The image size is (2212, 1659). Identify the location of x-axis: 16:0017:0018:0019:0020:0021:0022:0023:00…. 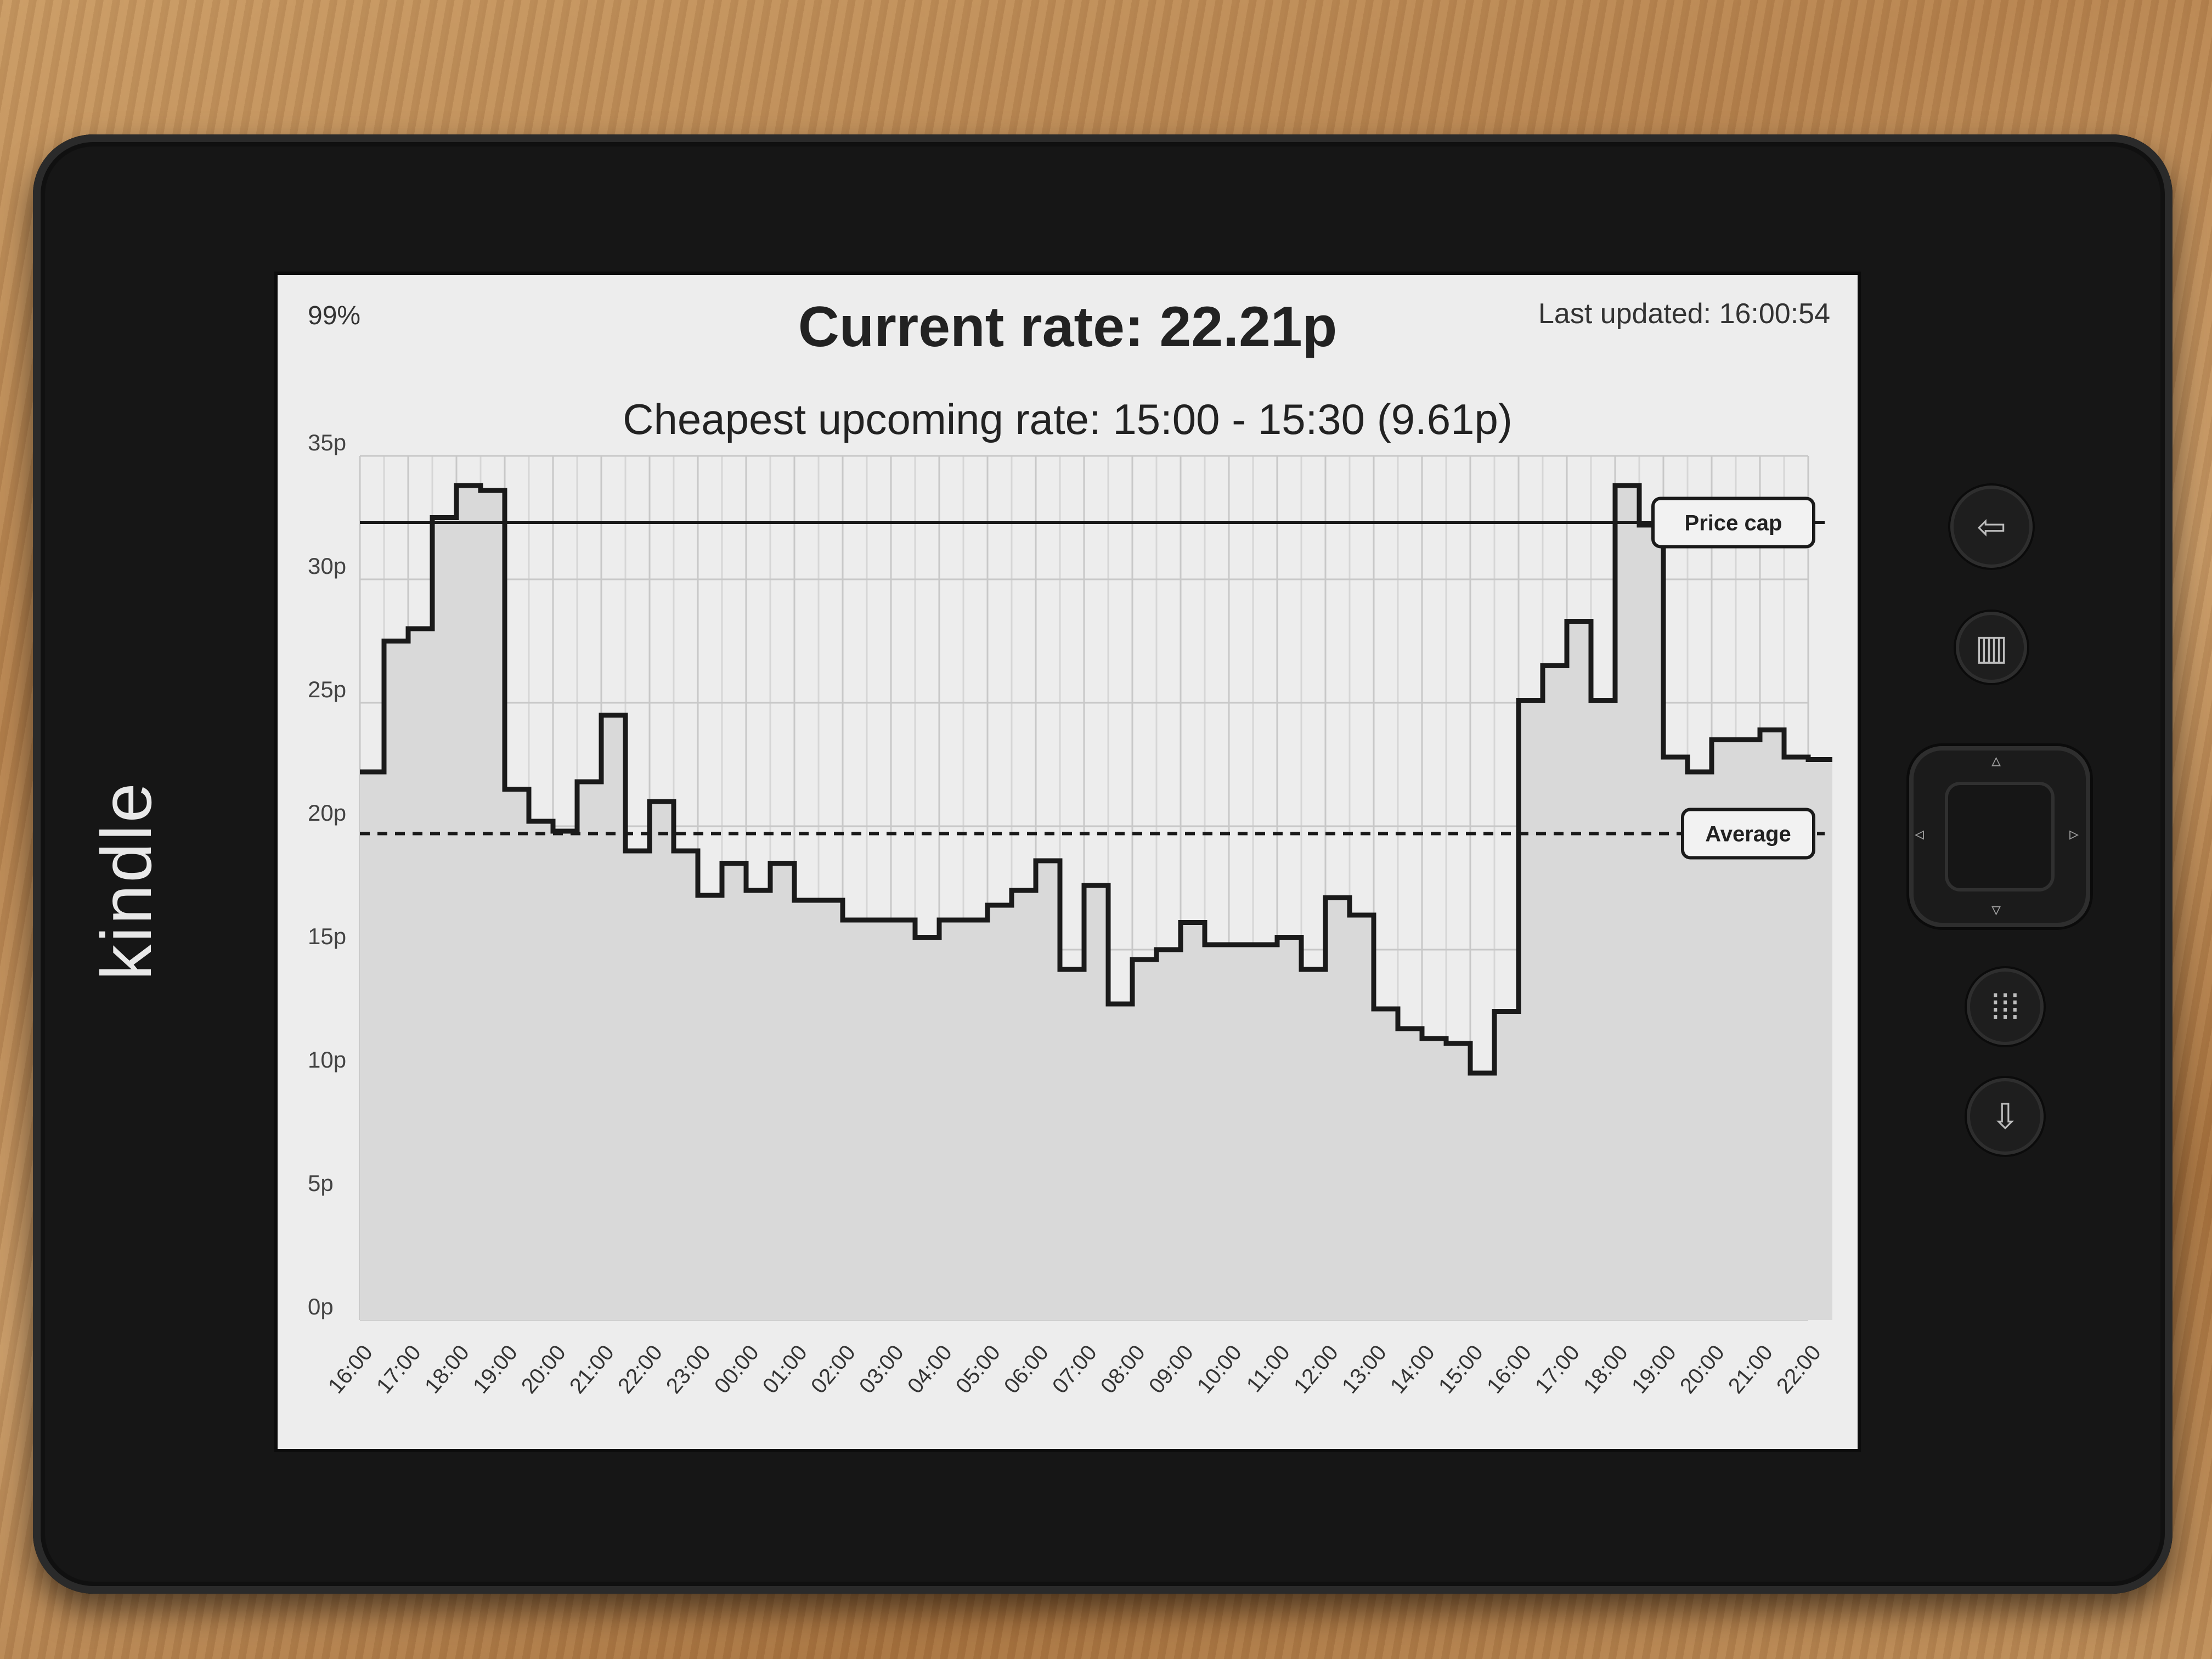
(1075, 1369).